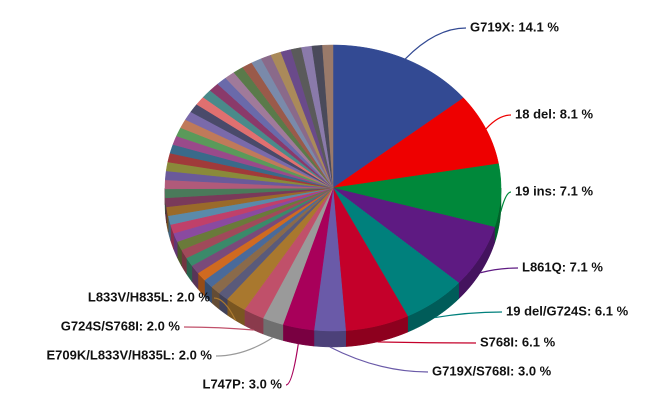 The width and height of the screenshot is (666, 404). I want to click on data-label: 19 ins: 7.1 %, so click(554, 190).